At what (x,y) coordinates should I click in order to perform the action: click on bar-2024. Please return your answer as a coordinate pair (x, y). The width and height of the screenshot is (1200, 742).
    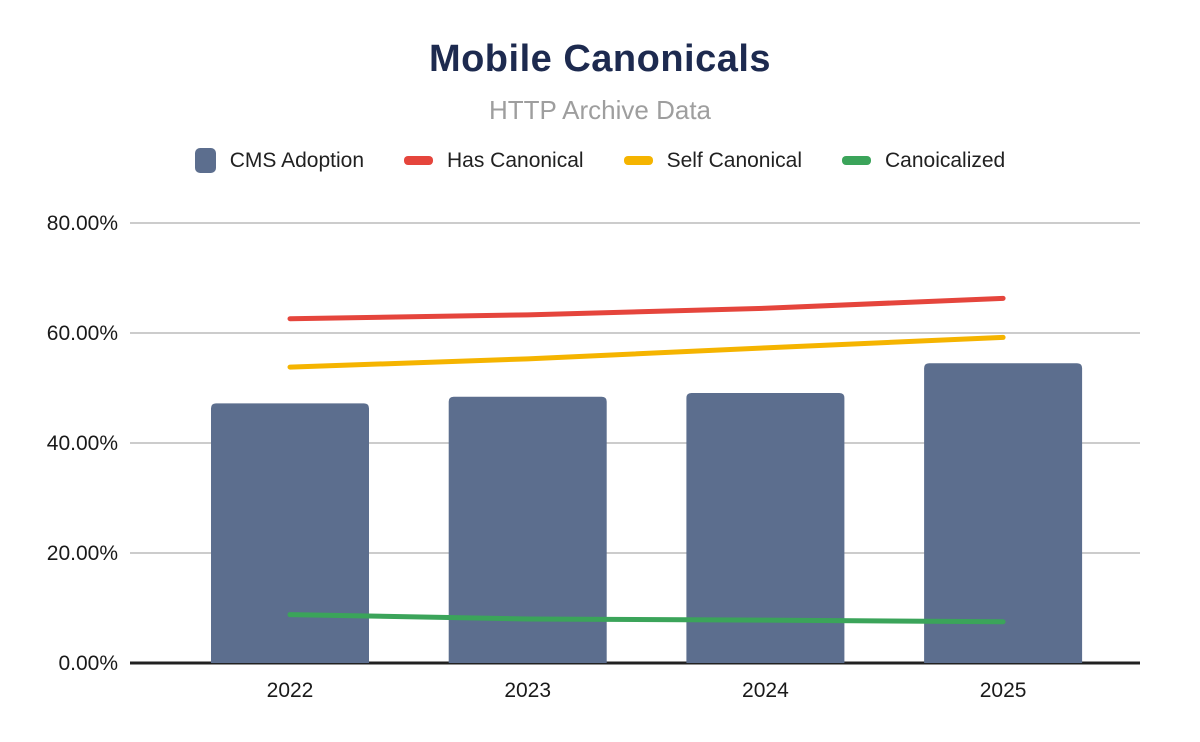
    Looking at the image, I should click on (765, 527).